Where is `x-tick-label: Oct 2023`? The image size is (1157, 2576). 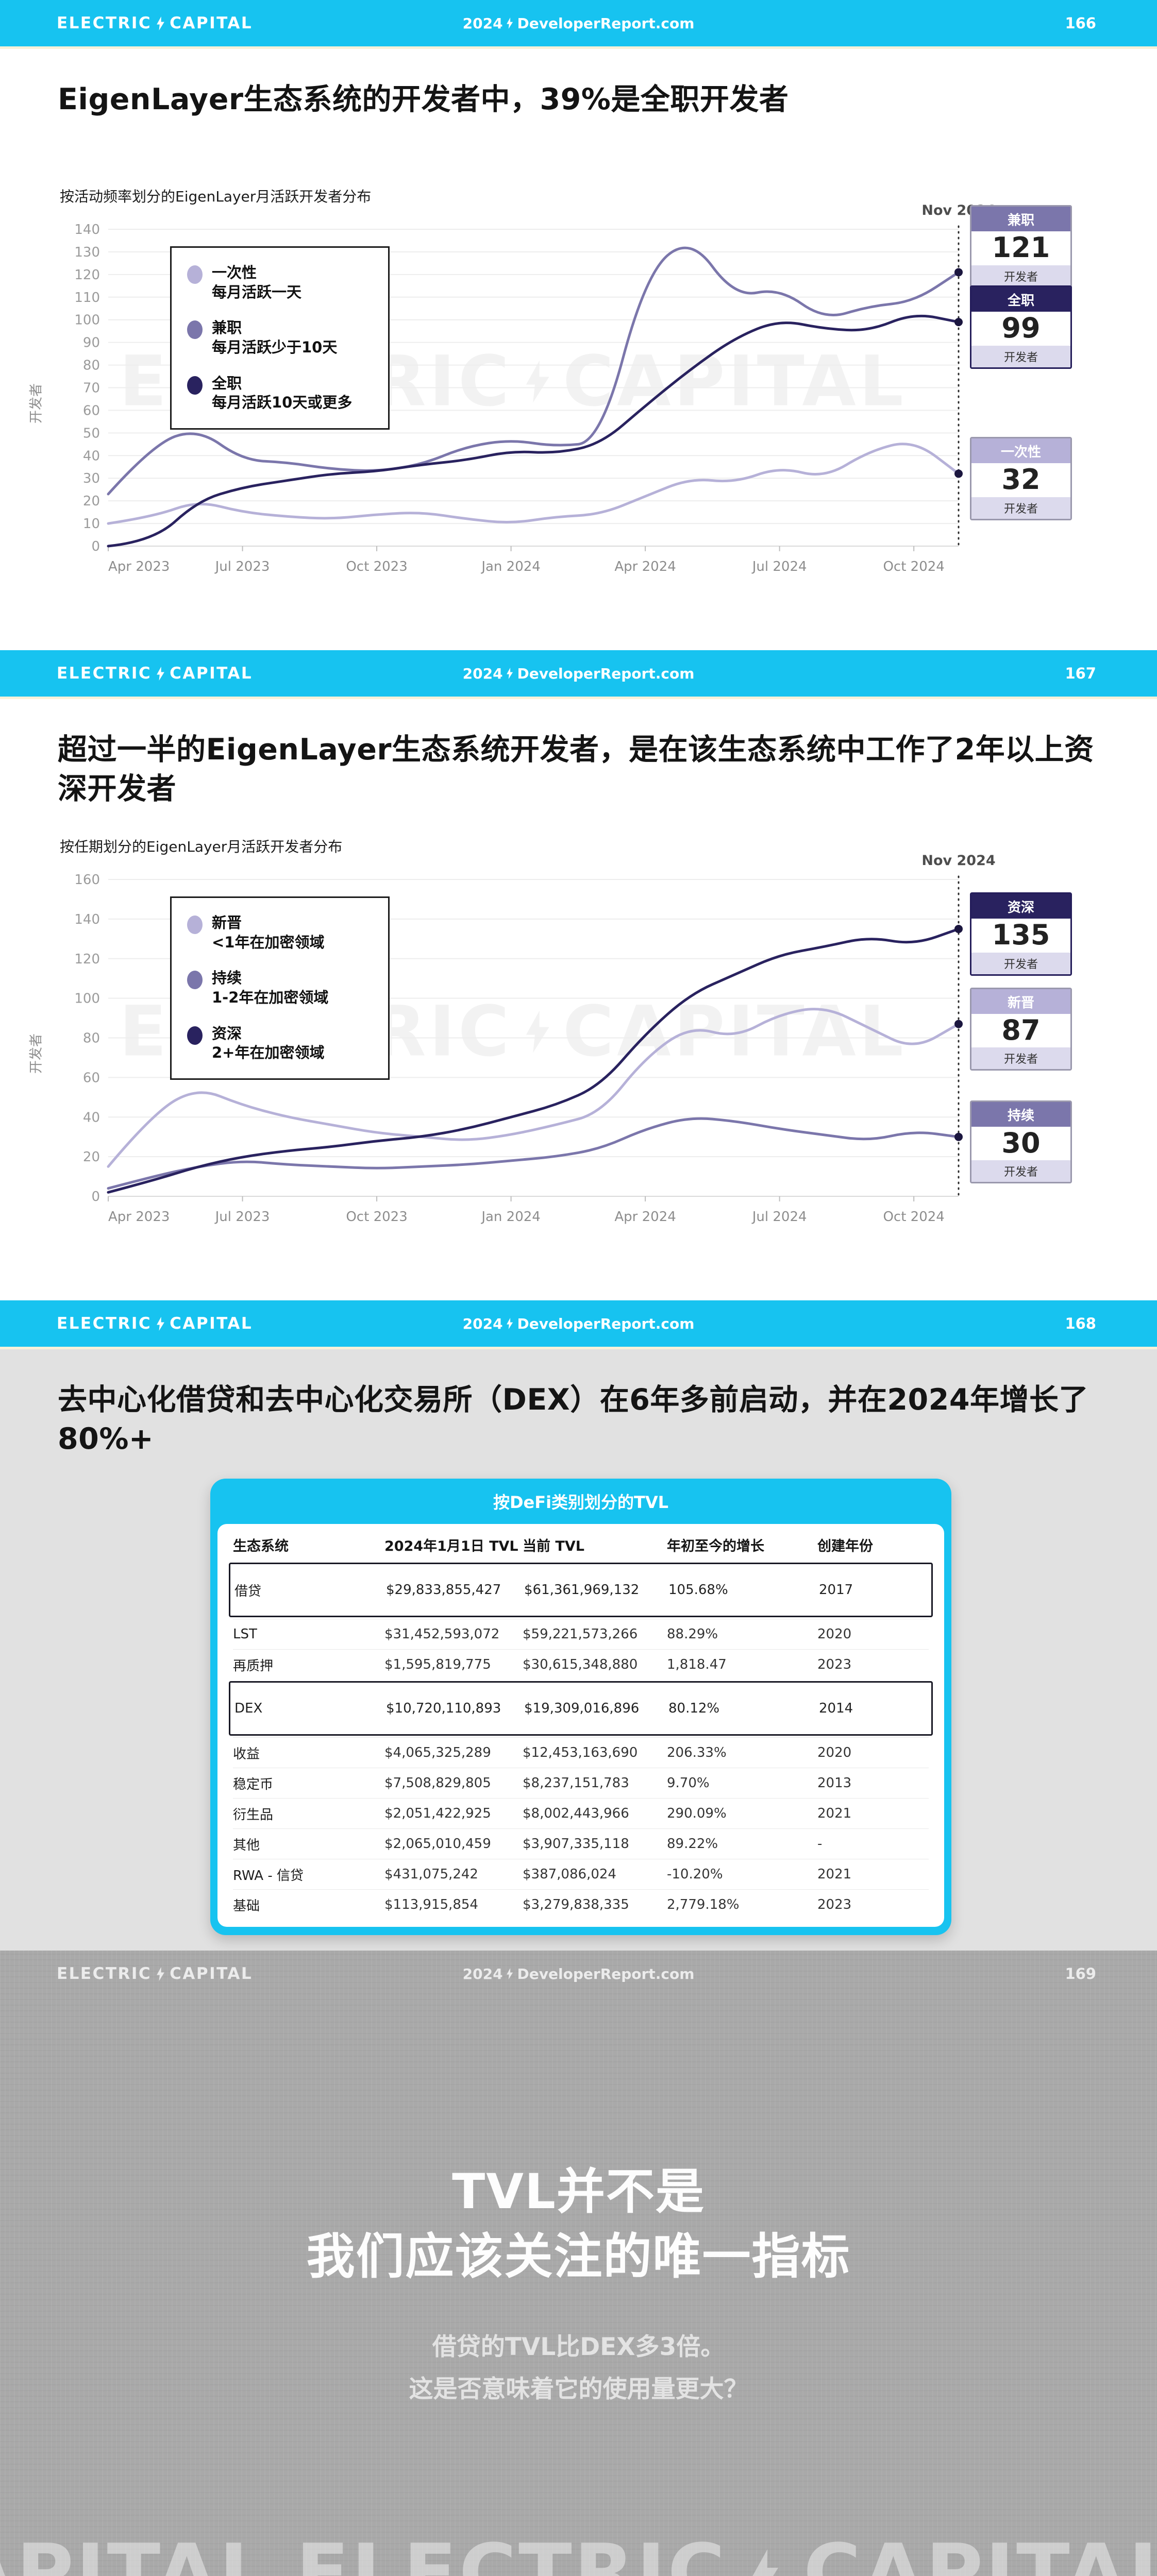
x-tick-label: Oct 2023 is located at coordinates (377, 1217).